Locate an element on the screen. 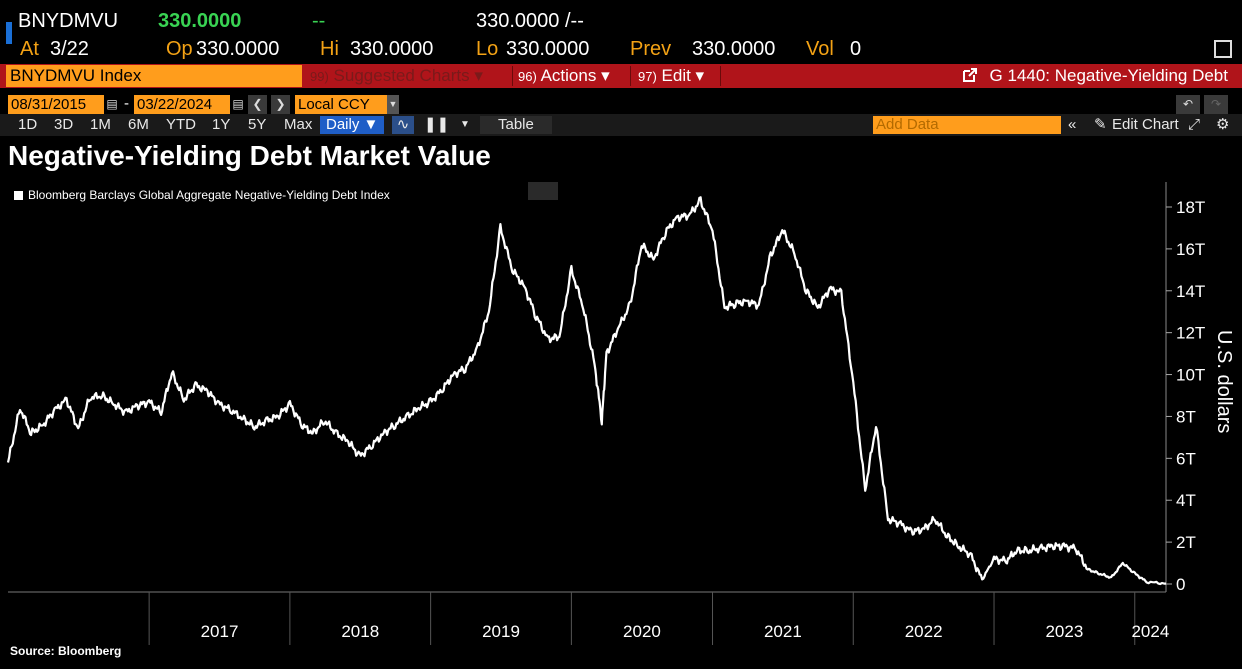  x-tick-label: 2021 is located at coordinates (783, 631).